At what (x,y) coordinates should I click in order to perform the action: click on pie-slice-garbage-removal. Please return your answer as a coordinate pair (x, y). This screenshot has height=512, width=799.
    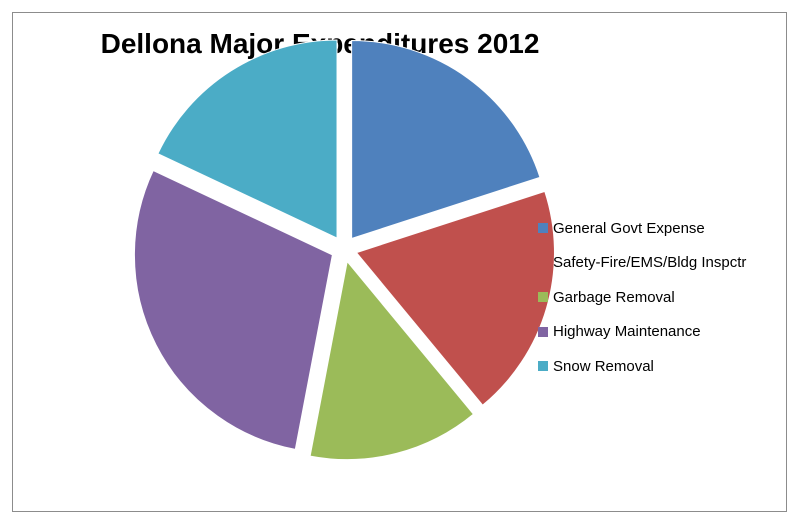
    Looking at the image, I should click on (392, 360).